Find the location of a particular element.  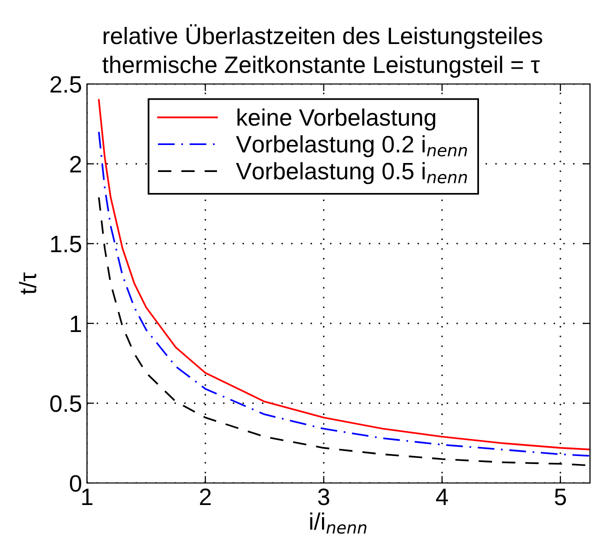

x-axis-title: i/i$_{nenn}$ is located at coordinates (338, 523).